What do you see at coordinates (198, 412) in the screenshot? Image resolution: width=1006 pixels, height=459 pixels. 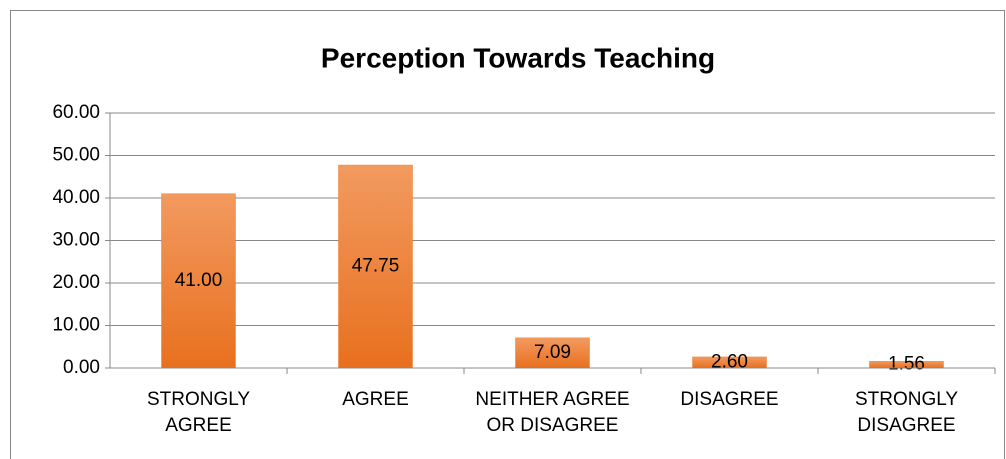 I see `x-tick-label: STRONGLY AGREE` at bounding box center [198, 412].